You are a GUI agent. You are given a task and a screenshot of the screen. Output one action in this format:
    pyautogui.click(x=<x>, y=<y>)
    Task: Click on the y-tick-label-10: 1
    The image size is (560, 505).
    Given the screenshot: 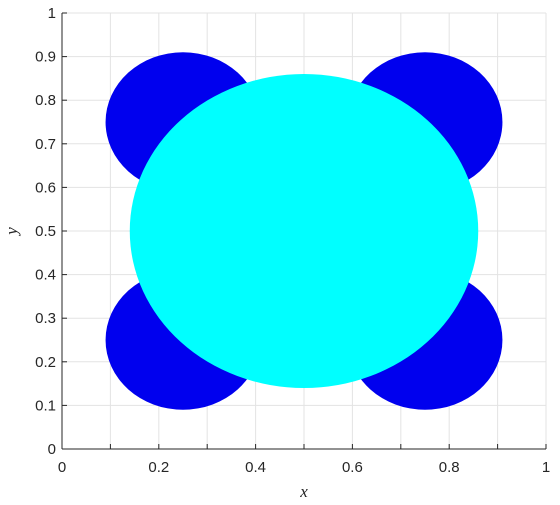 What is the action you would take?
    pyautogui.click(x=52, y=13)
    